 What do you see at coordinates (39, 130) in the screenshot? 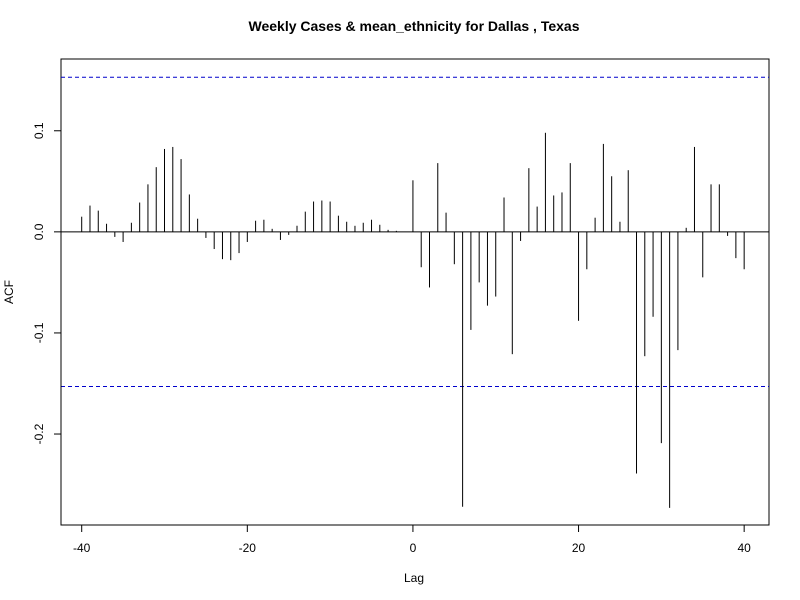
I see `y-tick-label: 0.1` at bounding box center [39, 130].